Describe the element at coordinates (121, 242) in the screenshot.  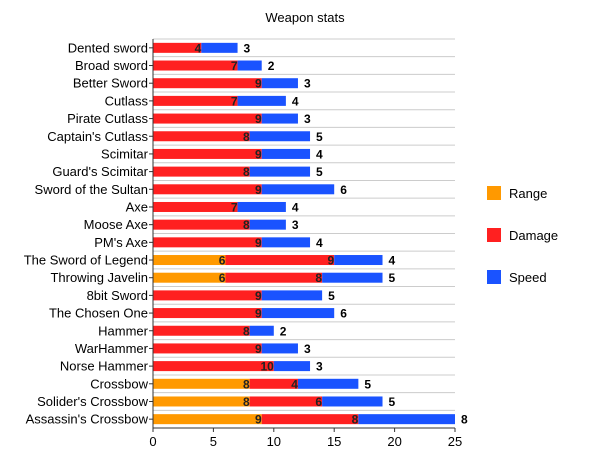
I see `category-label: PM's Axe` at that location.